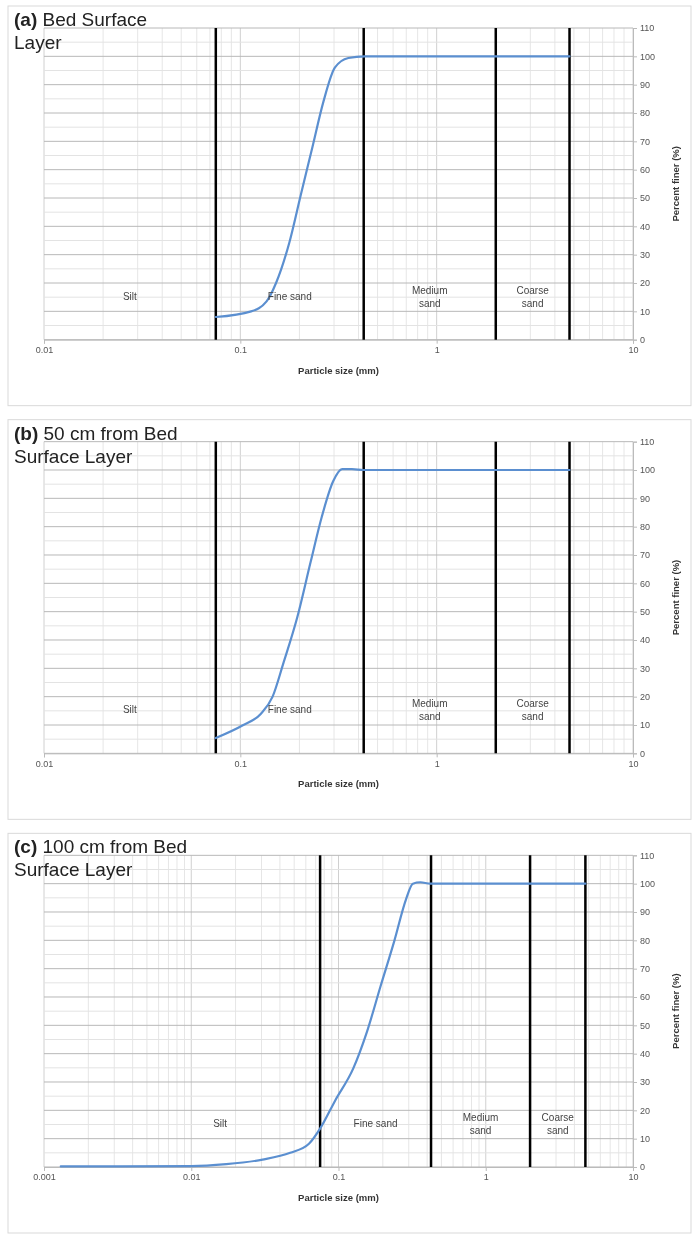 The image size is (699, 1241). What do you see at coordinates (81, 31) in the screenshot?
I see `chart-title: (a) Bed Surface Layer` at bounding box center [81, 31].